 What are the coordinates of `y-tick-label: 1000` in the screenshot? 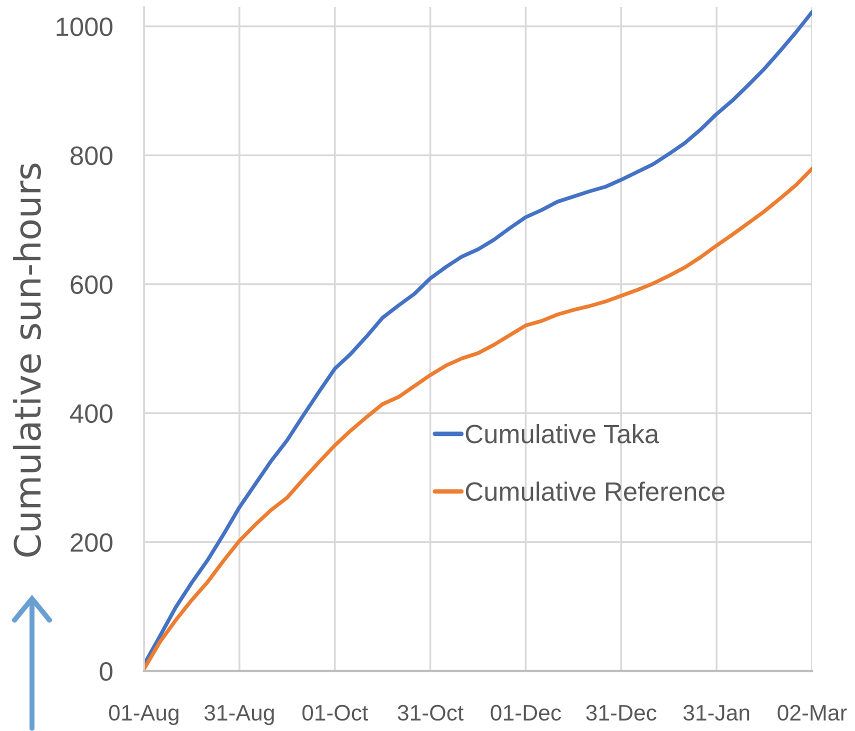 It's located at (84, 26).